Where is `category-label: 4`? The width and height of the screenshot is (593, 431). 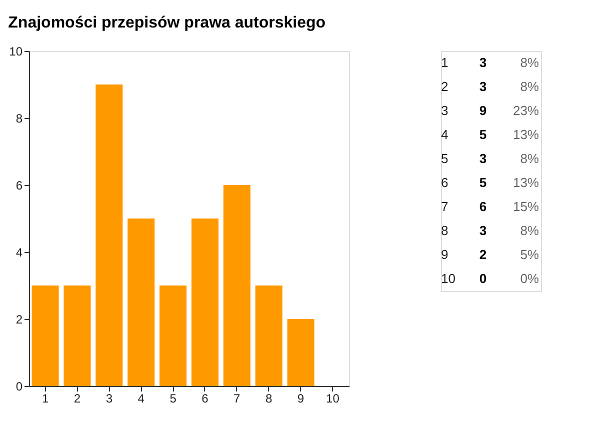
category-label: 4 is located at coordinates (444, 134).